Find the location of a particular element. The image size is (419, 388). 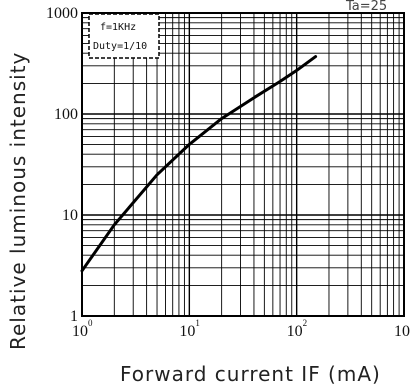

corner-label: Ta=25 is located at coordinates (366, 7).